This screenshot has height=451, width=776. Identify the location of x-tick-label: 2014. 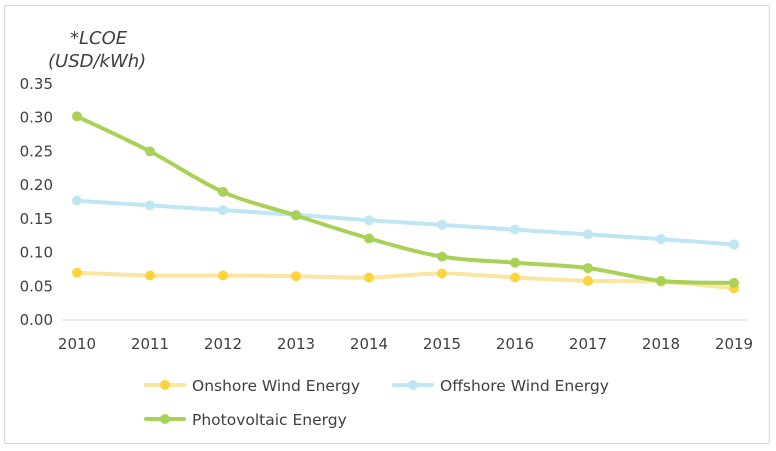
(369, 344).